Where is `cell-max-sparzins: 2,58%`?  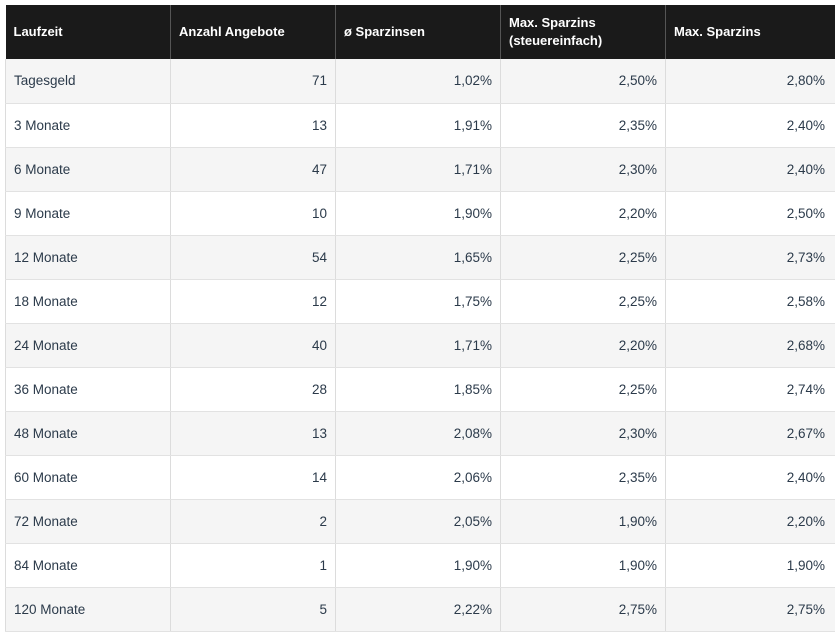
cell-max-sparzins: 2,58% is located at coordinates (750, 301).